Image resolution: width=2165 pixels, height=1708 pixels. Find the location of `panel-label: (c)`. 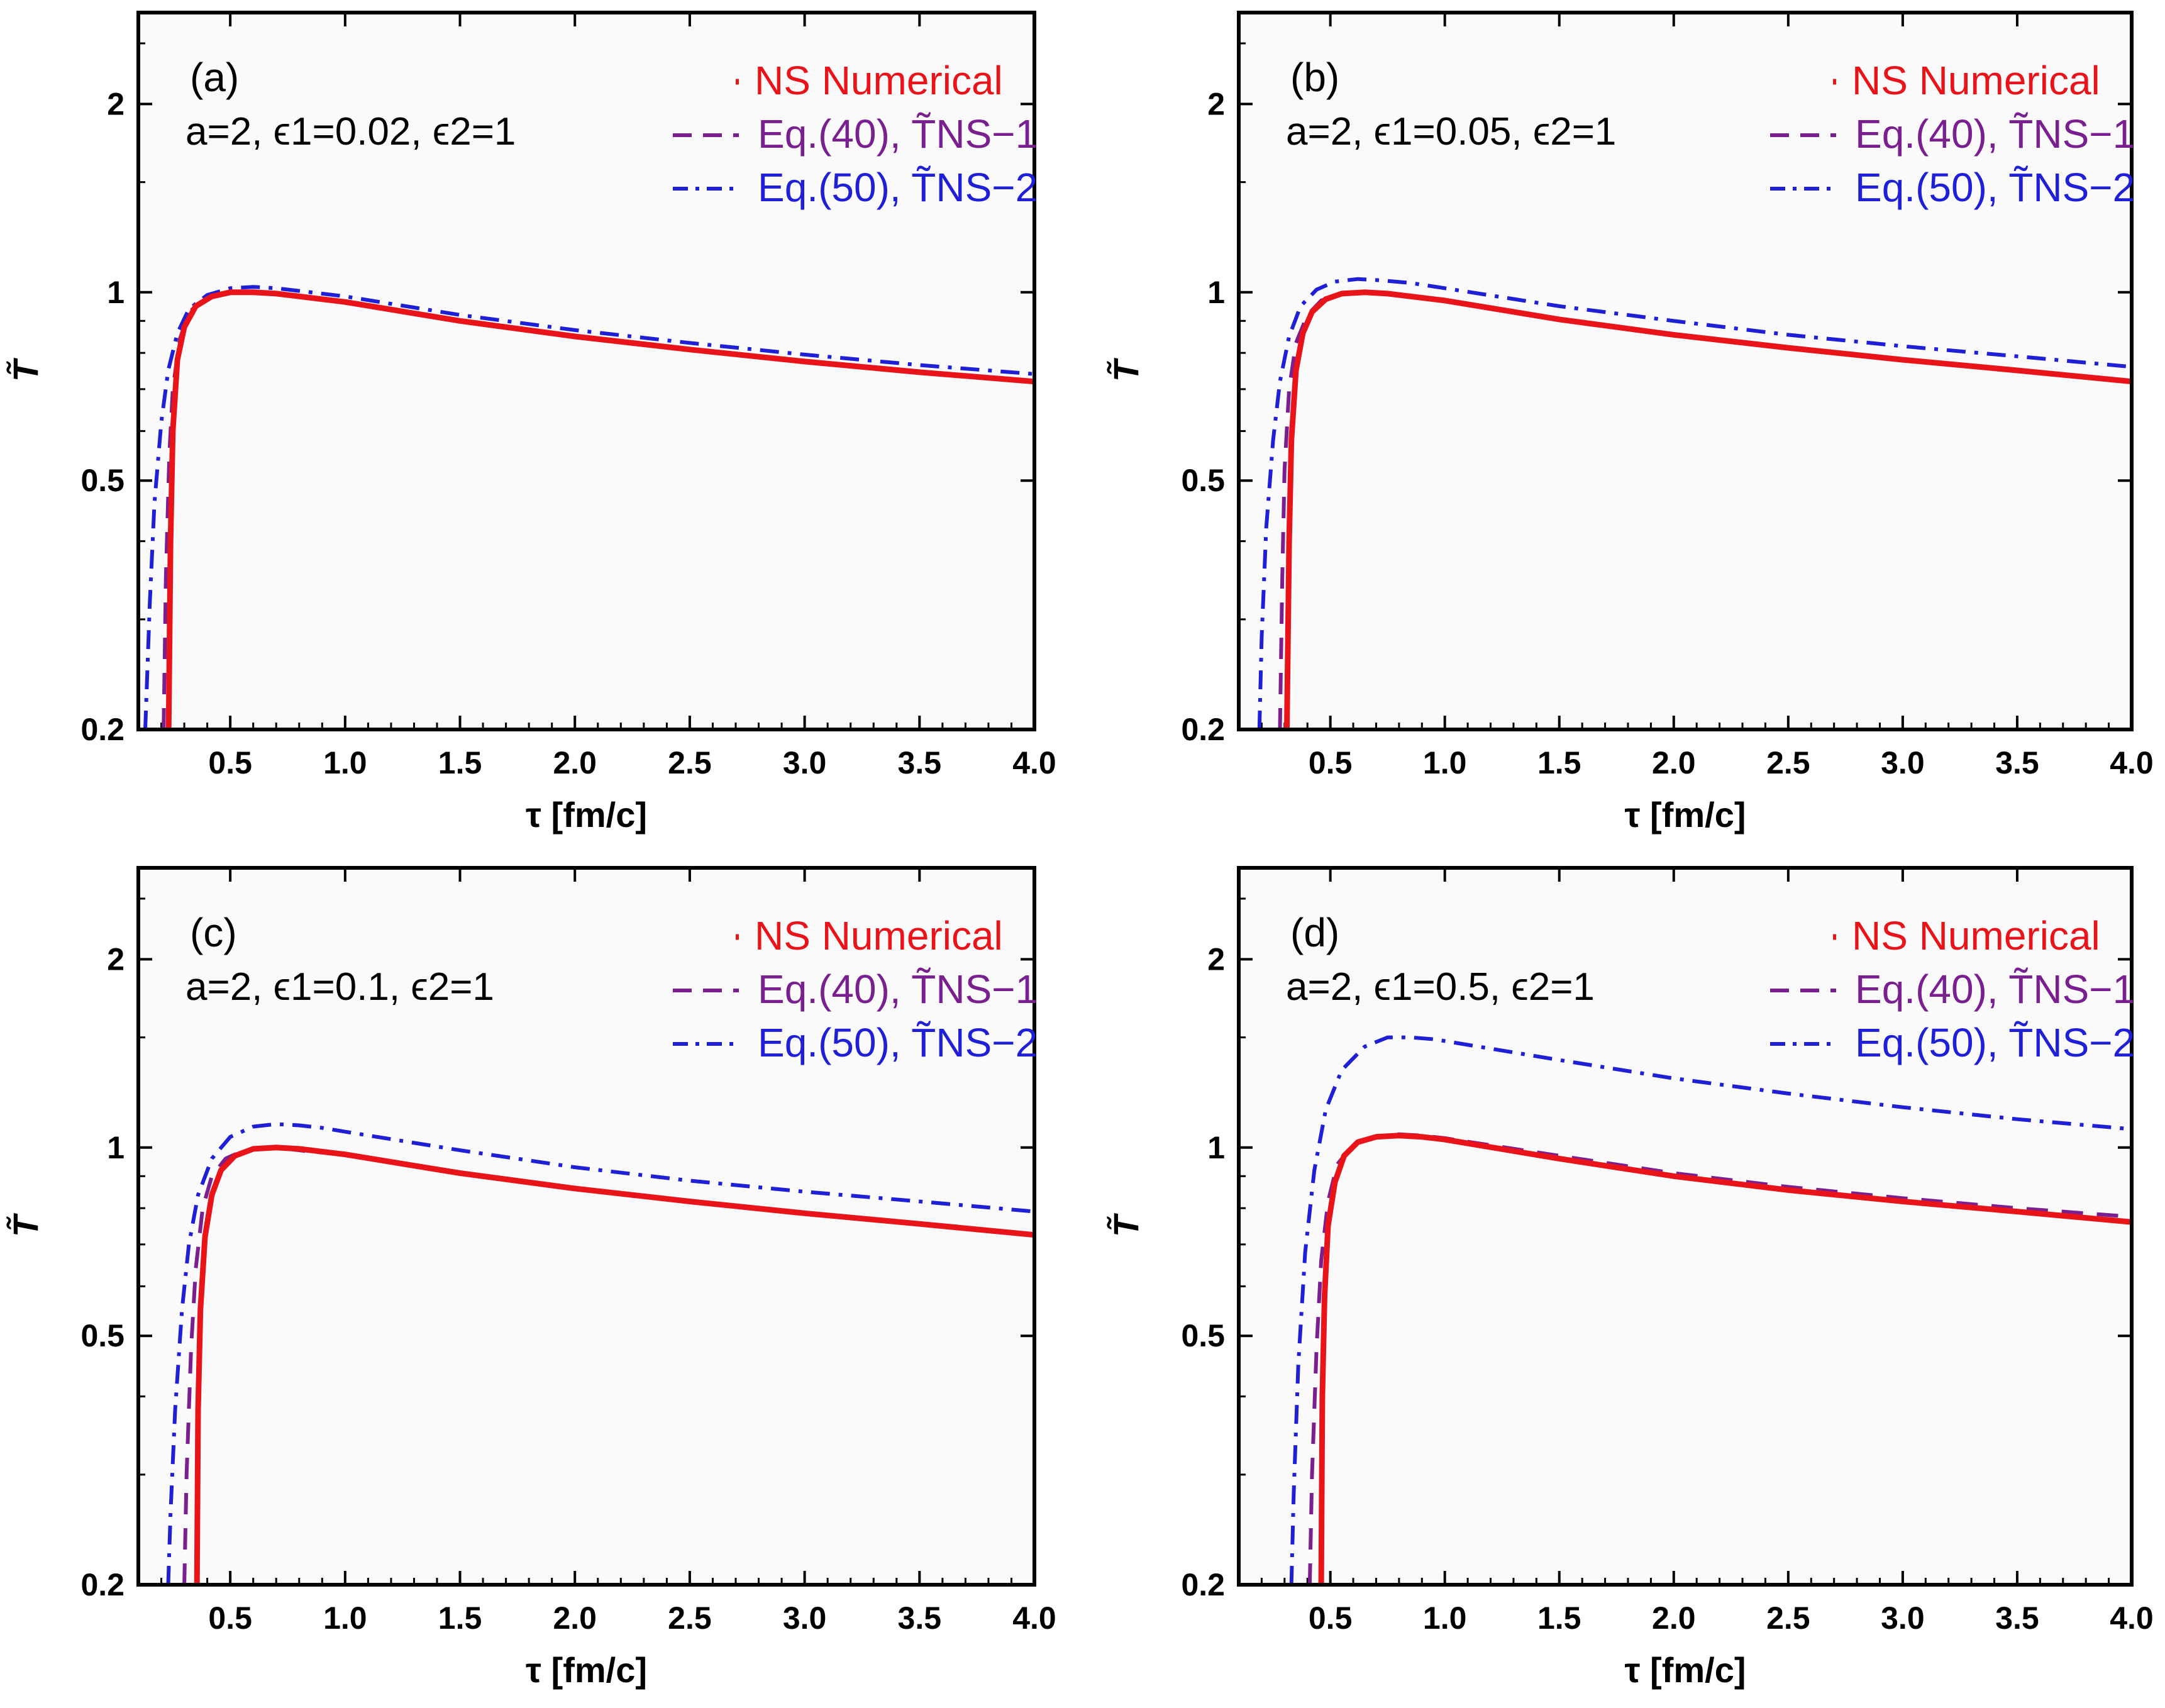

panel-label: (c) is located at coordinates (213, 932).